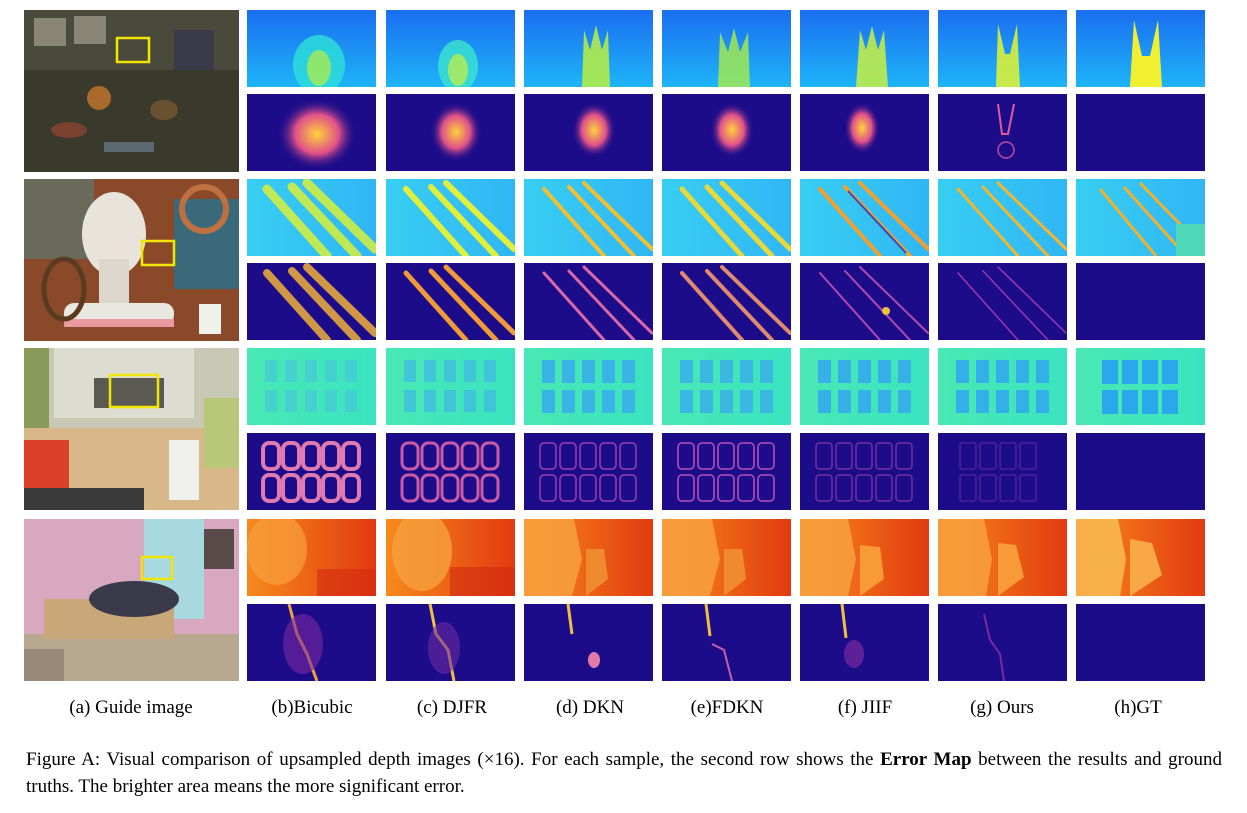 The width and height of the screenshot is (1247, 813). What do you see at coordinates (926, 759) in the screenshot?
I see `caption-bold-term: Error Map` at bounding box center [926, 759].